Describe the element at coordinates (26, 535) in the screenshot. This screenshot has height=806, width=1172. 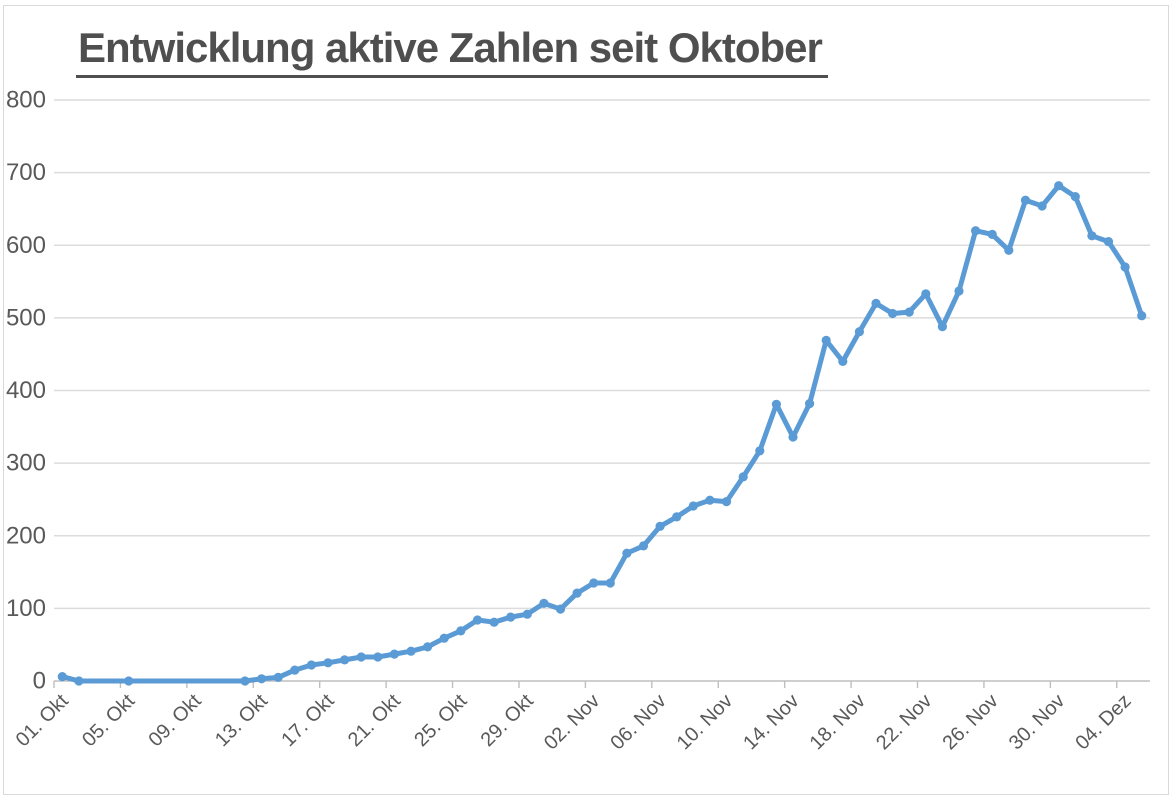
I see `y-axis-label: 200` at that location.